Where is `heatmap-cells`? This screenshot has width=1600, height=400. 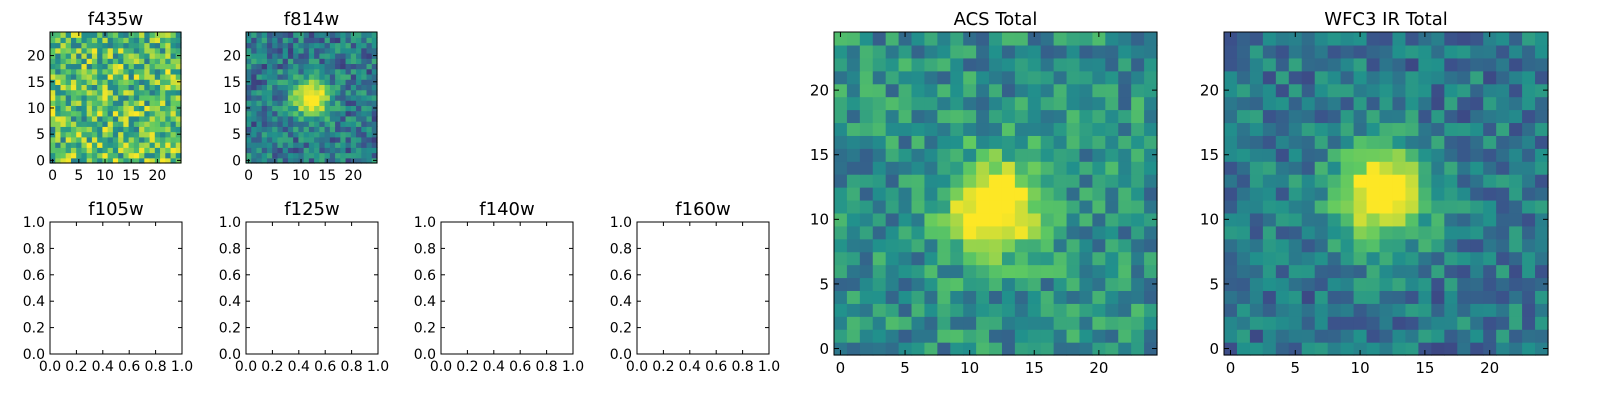 heatmap-cells is located at coordinates (312, 98).